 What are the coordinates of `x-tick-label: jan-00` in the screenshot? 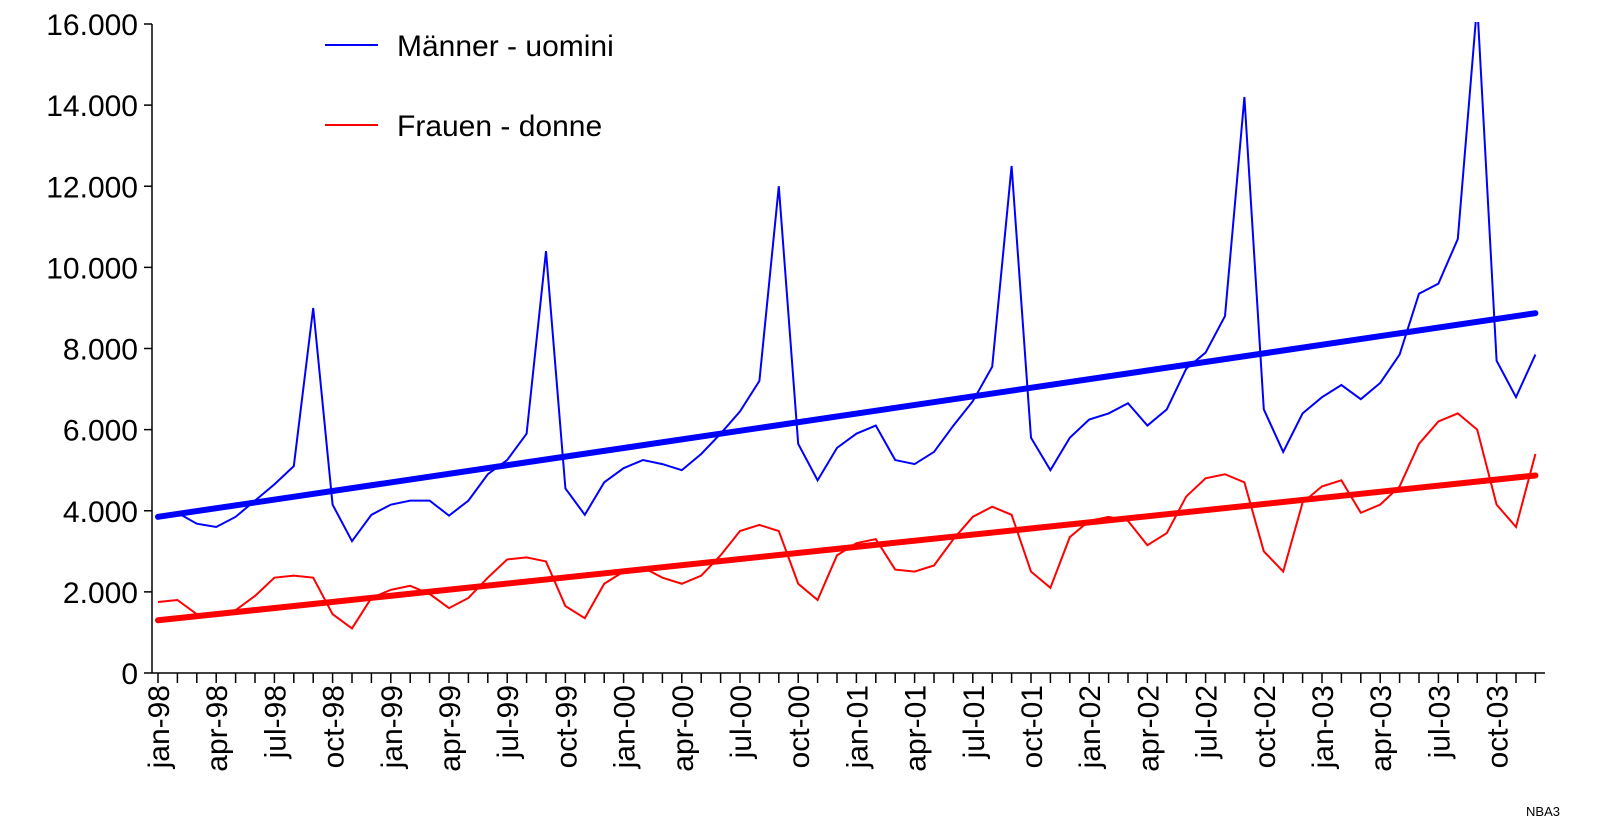 It's located at (625, 727).